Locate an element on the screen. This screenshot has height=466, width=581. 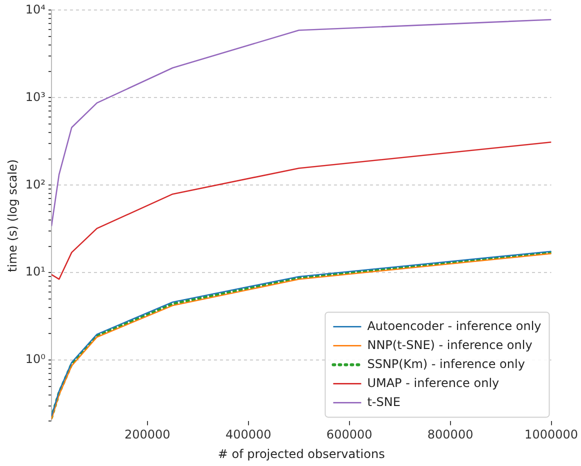
x-axis-title: # of projected observations is located at coordinates (301, 453).